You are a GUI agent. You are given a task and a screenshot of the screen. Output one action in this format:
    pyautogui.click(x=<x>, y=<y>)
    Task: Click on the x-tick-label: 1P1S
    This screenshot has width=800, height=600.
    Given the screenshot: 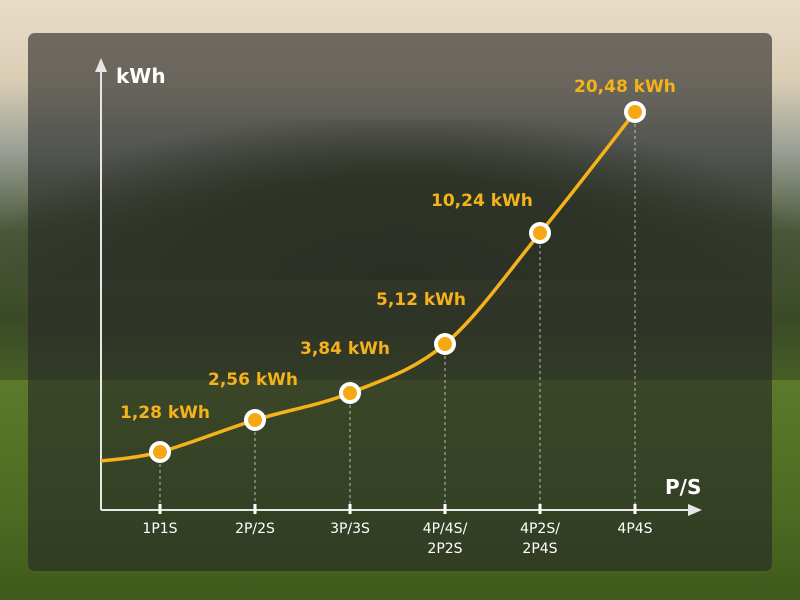 What is the action you would take?
    pyautogui.click(x=159, y=529)
    